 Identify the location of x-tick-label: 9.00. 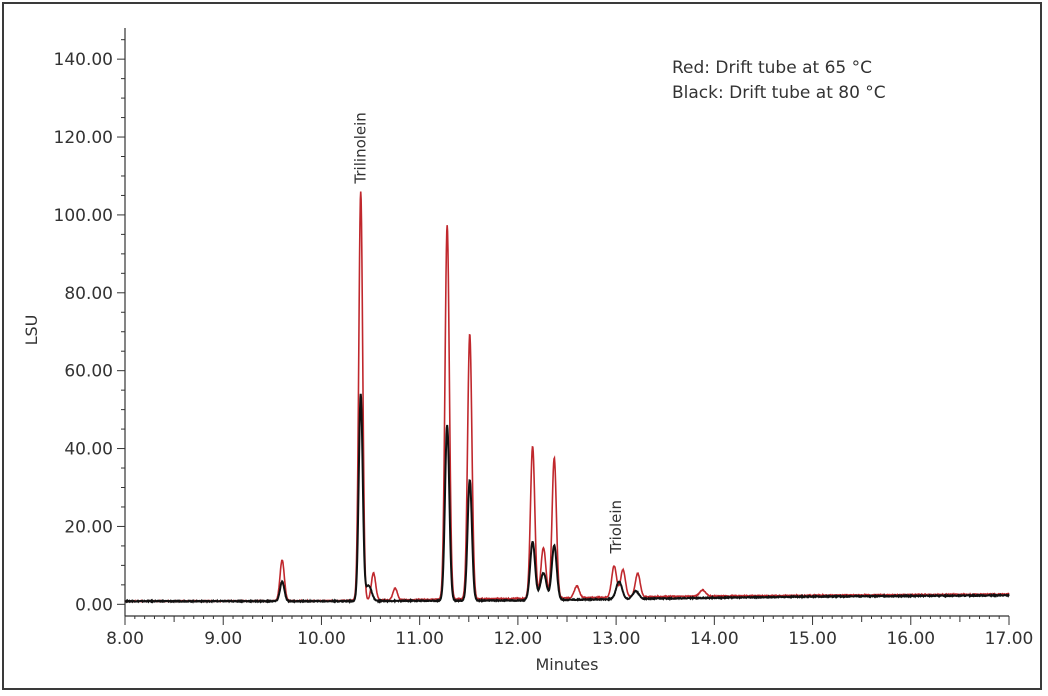
(223, 639).